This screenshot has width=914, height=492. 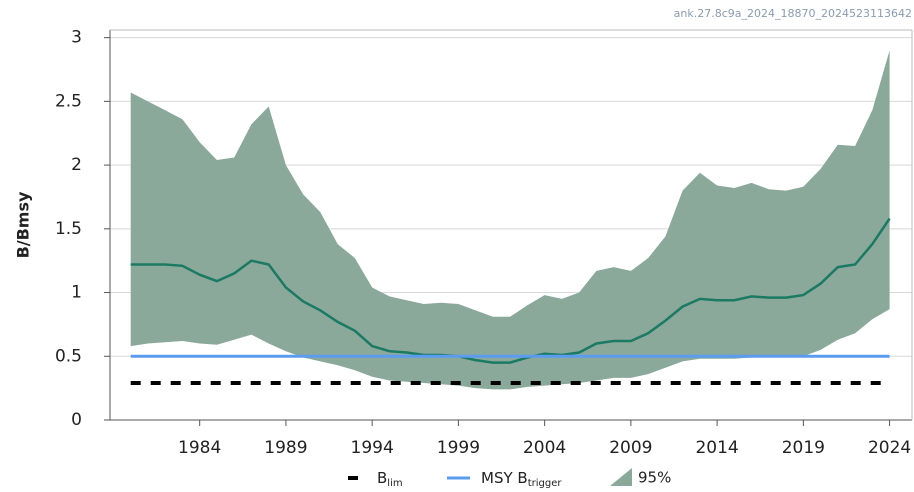 What do you see at coordinates (793, 13) in the screenshot?
I see `watermark: ank.27.8c9a_2024_18870_2024523113642` at bounding box center [793, 13].